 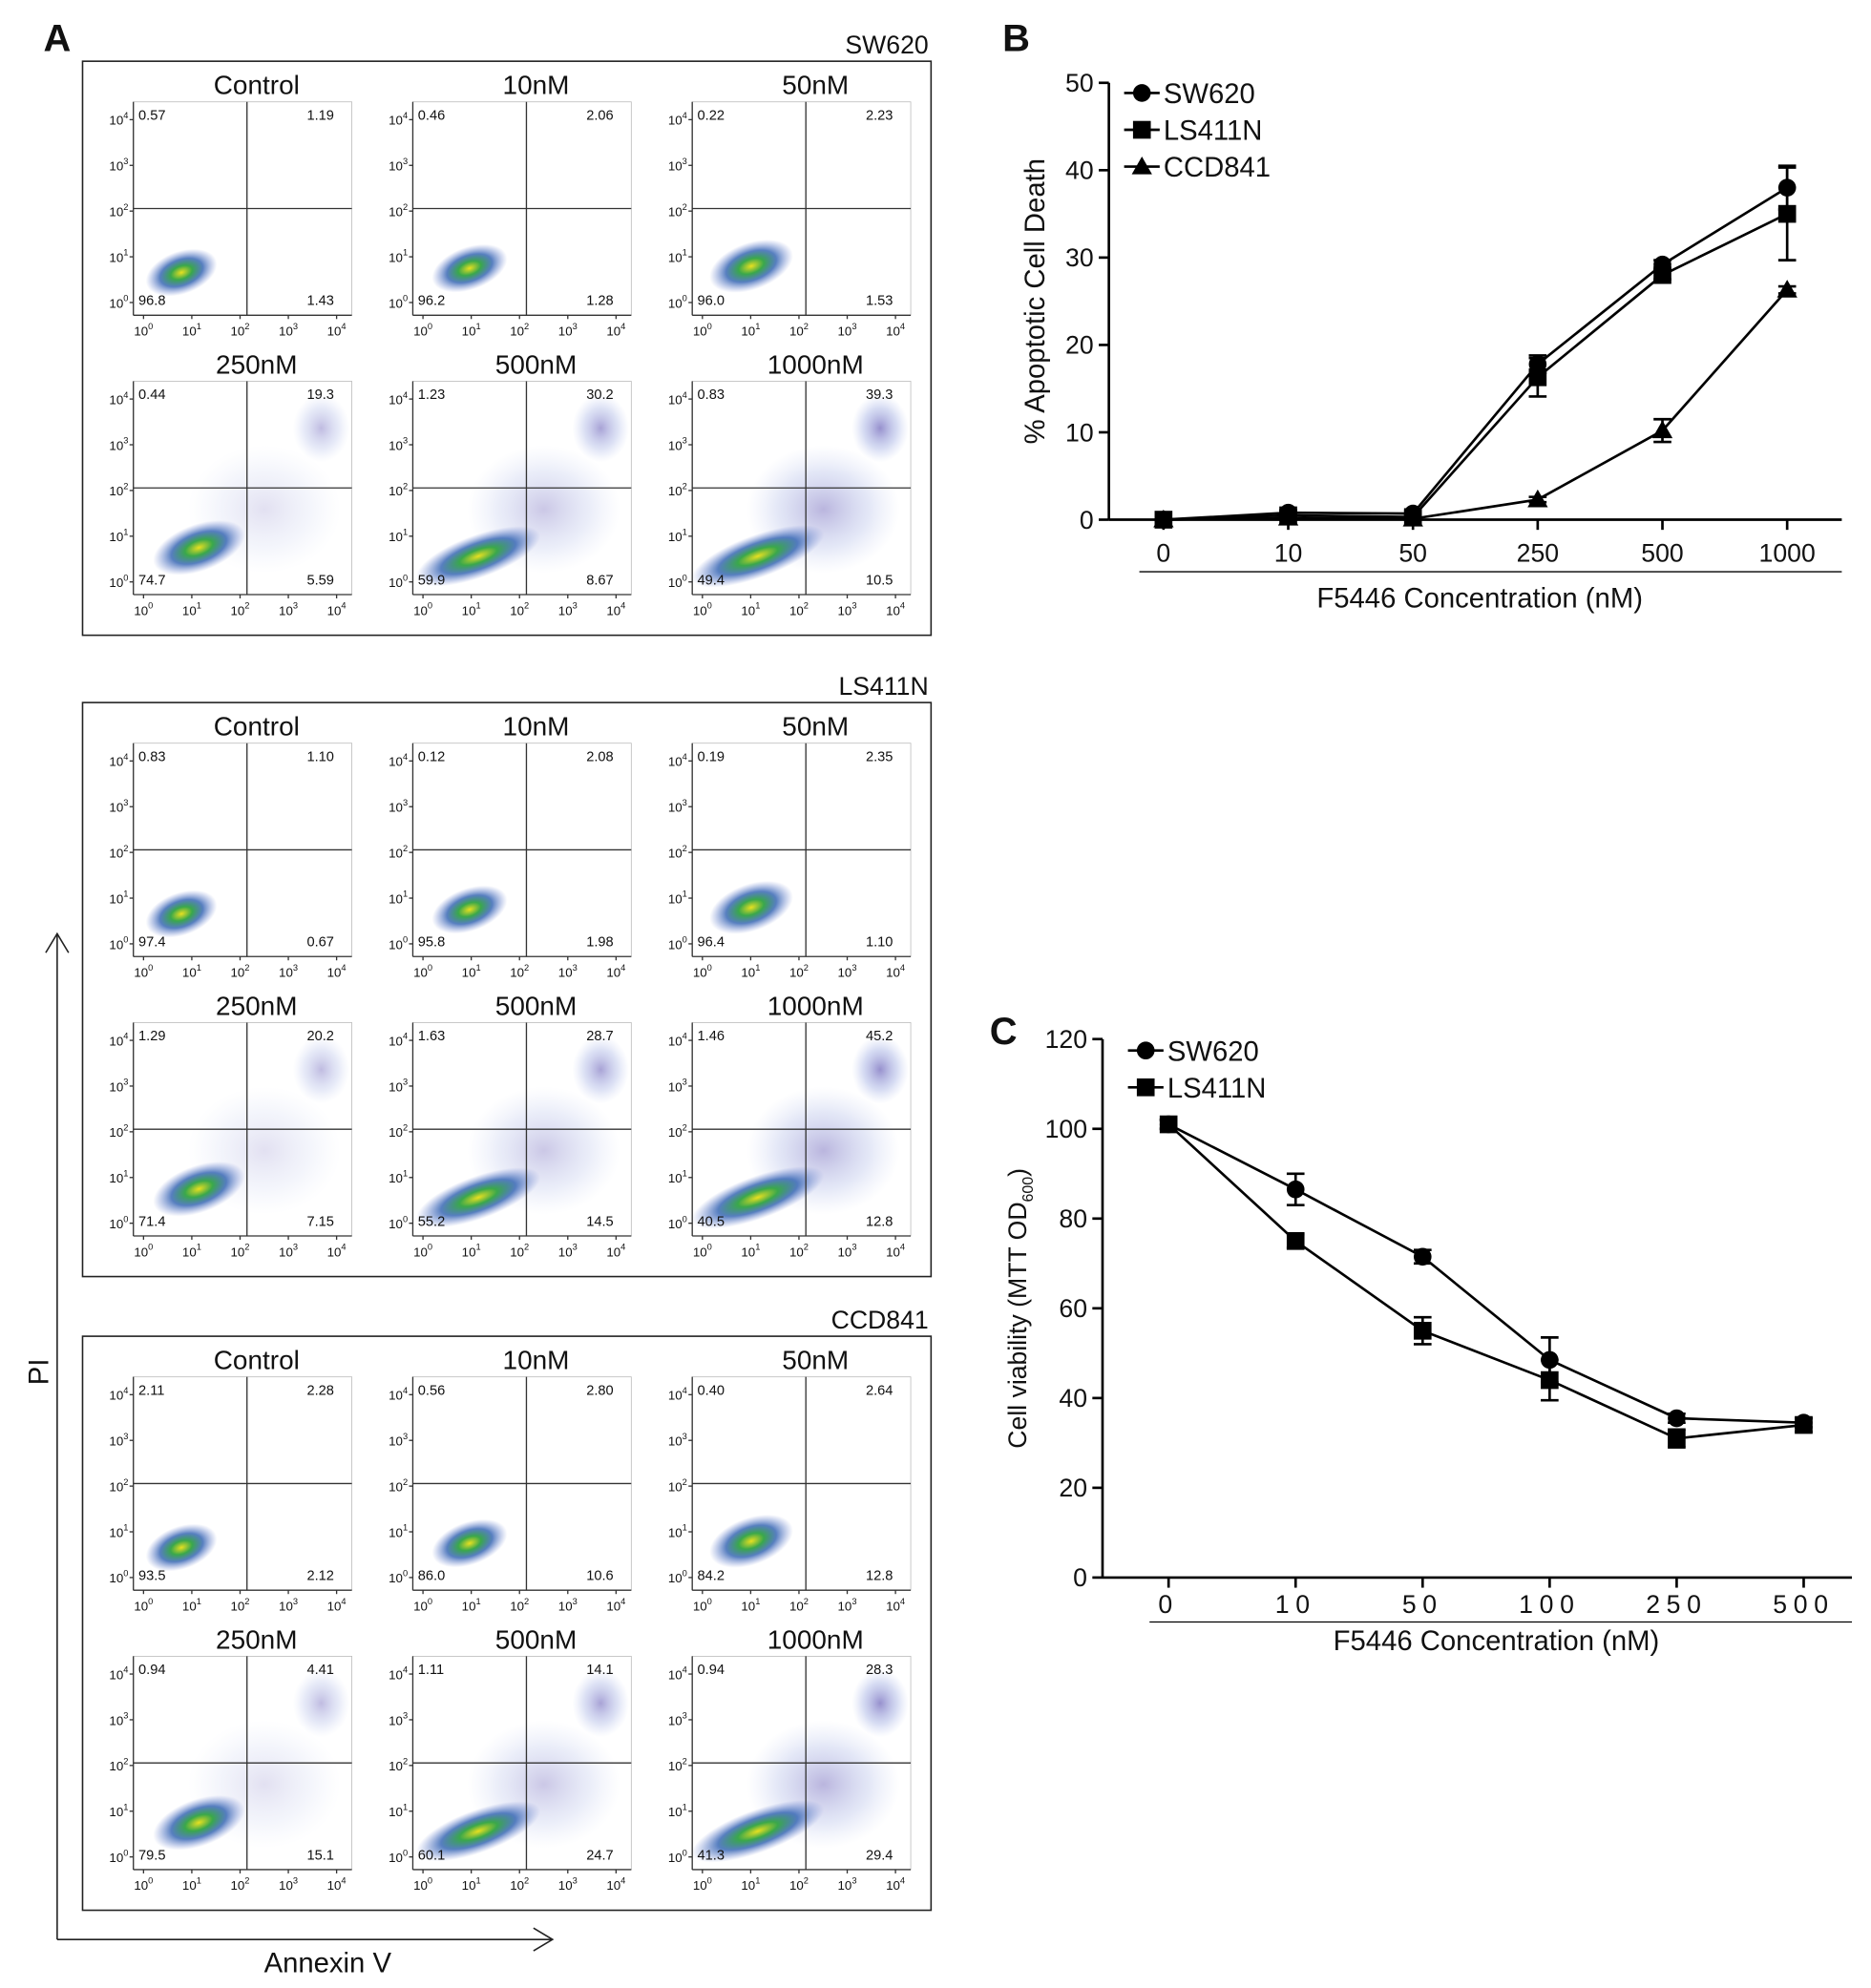 I want to click on quadrant-ll: 95.8, so click(x=431, y=943).